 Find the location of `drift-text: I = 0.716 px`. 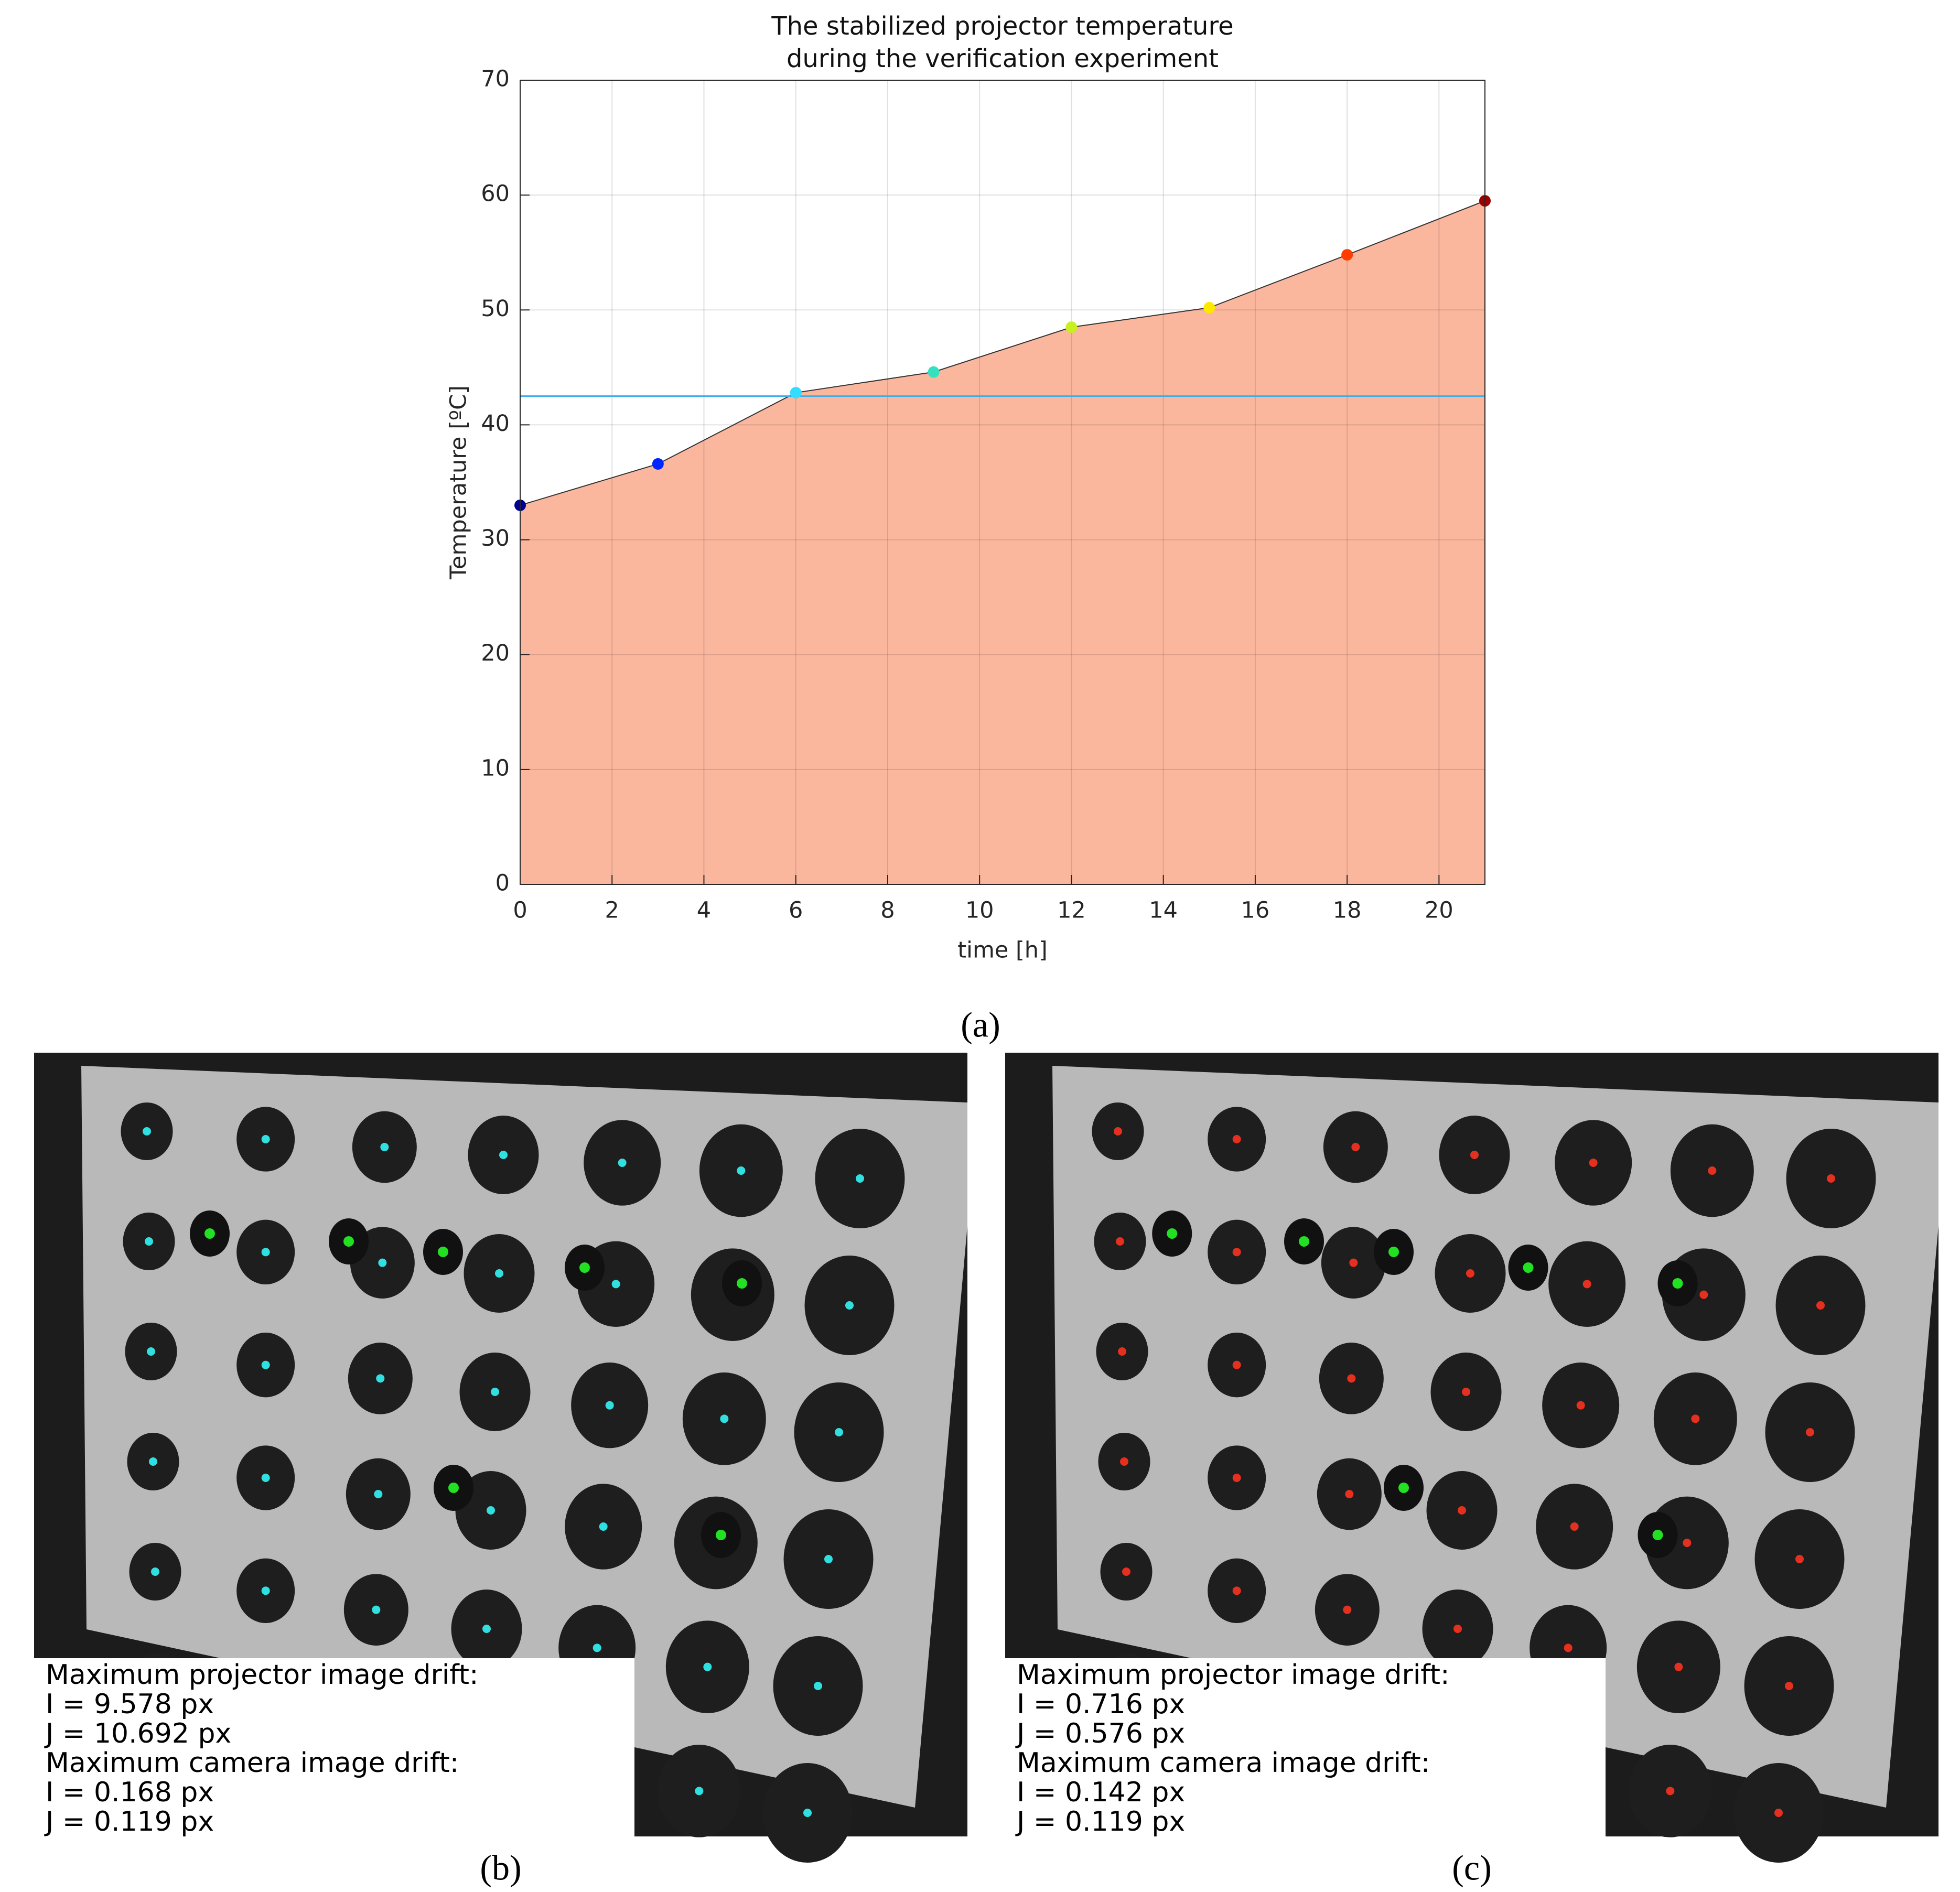

drift-text: I = 0.716 px is located at coordinates (1101, 1704).